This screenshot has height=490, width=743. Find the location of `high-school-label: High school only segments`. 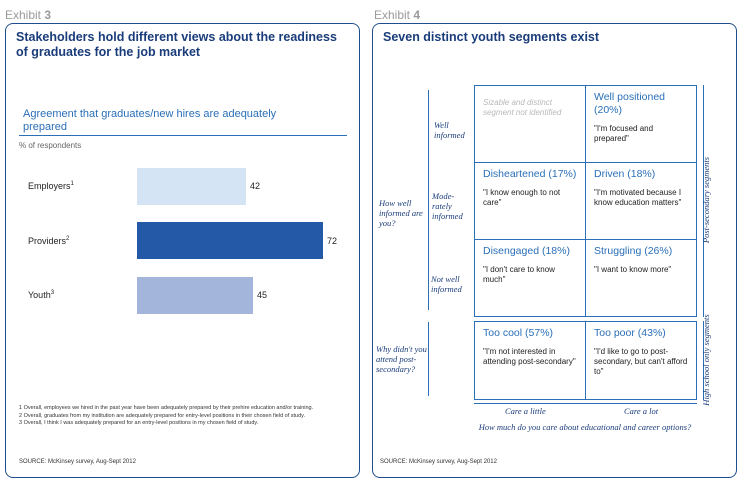

high-school-label: High school only segments is located at coordinates (706, 360).